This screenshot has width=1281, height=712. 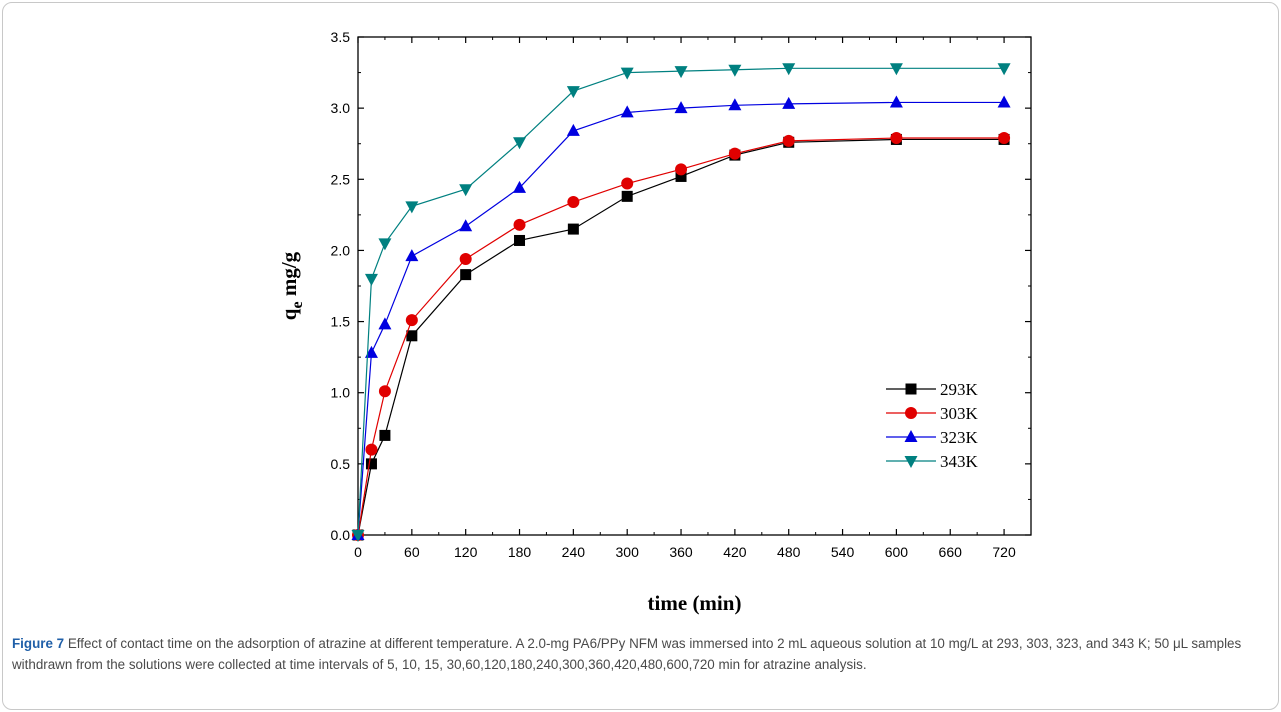 What do you see at coordinates (341, 322) in the screenshot?
I see `y-tick-label: 1.5` at bounding box center [341, 322].